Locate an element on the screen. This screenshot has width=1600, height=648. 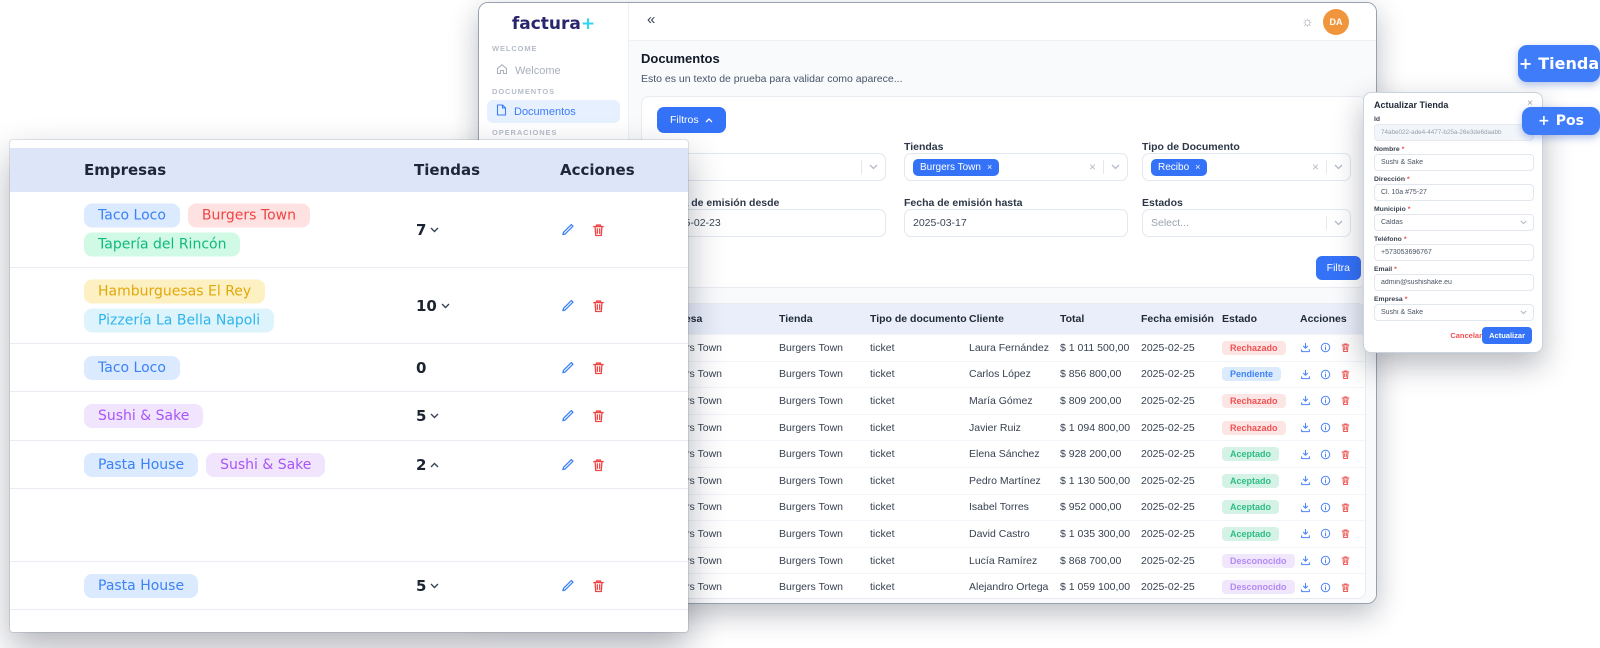
company-tag: Sushi & Sake is located at coordinates (266, 464).